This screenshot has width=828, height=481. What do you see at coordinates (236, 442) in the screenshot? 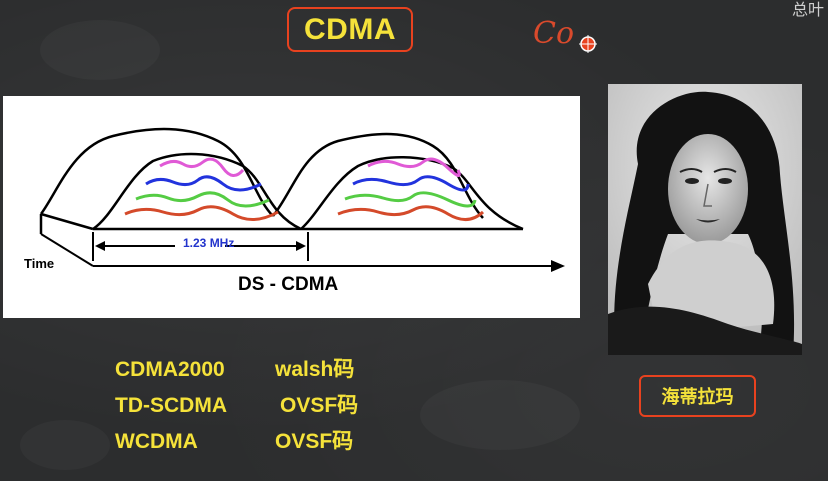
I see `code-row: WCDMA OVSF码` at bounding box center [236, 442].